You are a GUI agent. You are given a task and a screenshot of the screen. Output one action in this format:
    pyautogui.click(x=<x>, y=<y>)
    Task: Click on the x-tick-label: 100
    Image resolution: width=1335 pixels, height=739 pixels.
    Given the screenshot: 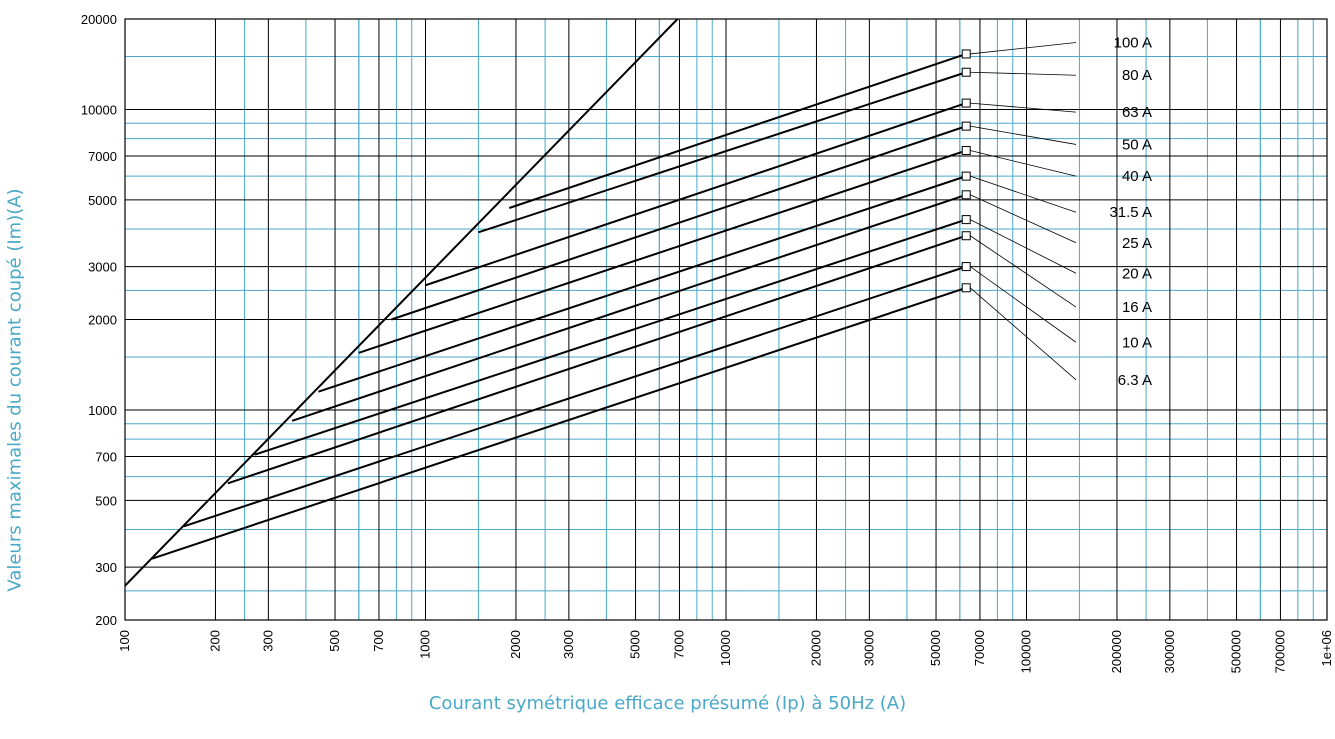 What is the action you would take?
    pyautogui.click(x=124, y=641)
    